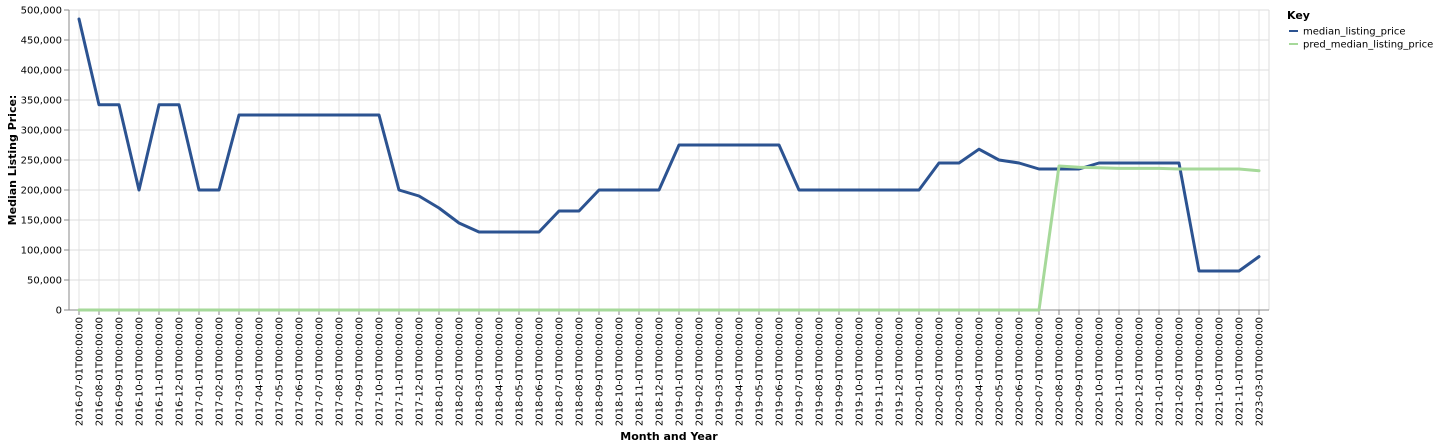  I want to click on x-tick-label: 2018-01-01T00:00:00, so click(440, 371).